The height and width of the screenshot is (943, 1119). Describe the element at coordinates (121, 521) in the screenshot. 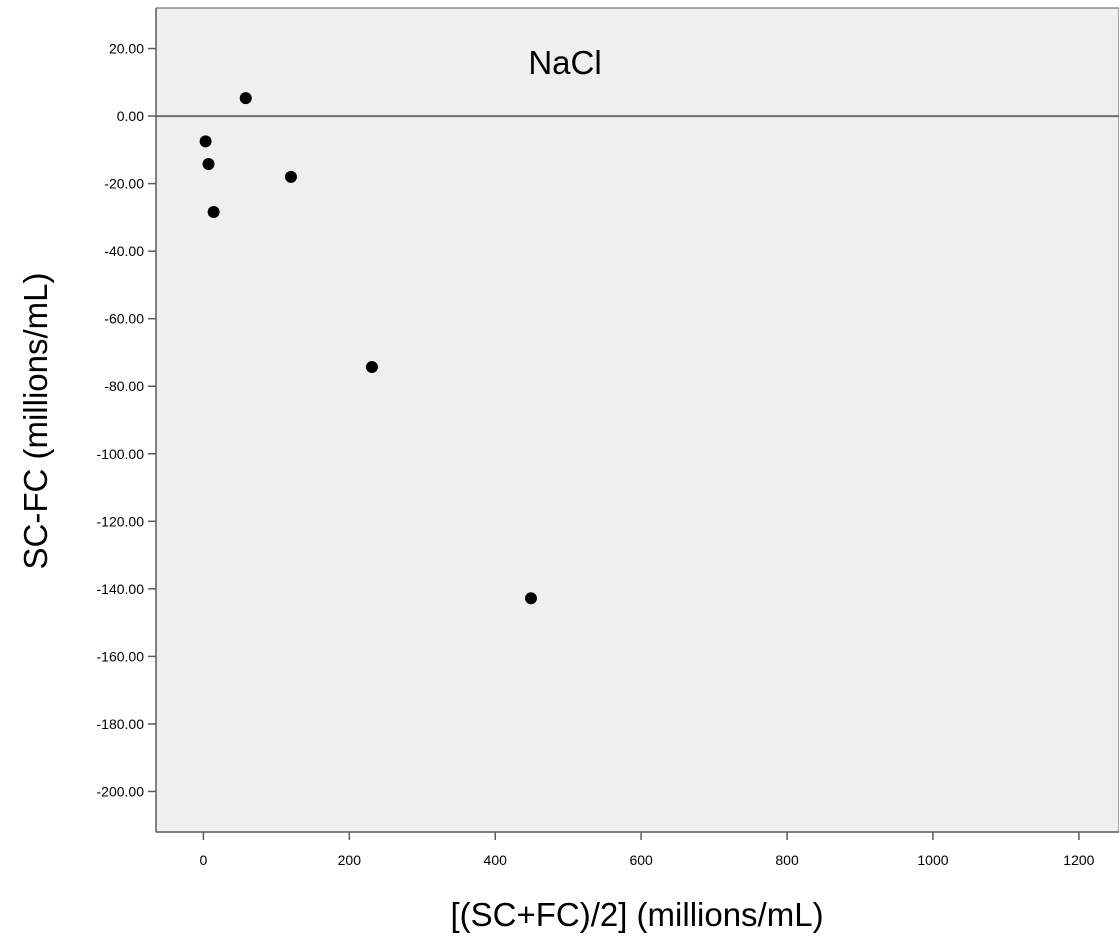

I see `y-tick-label: -120.00` at that location.